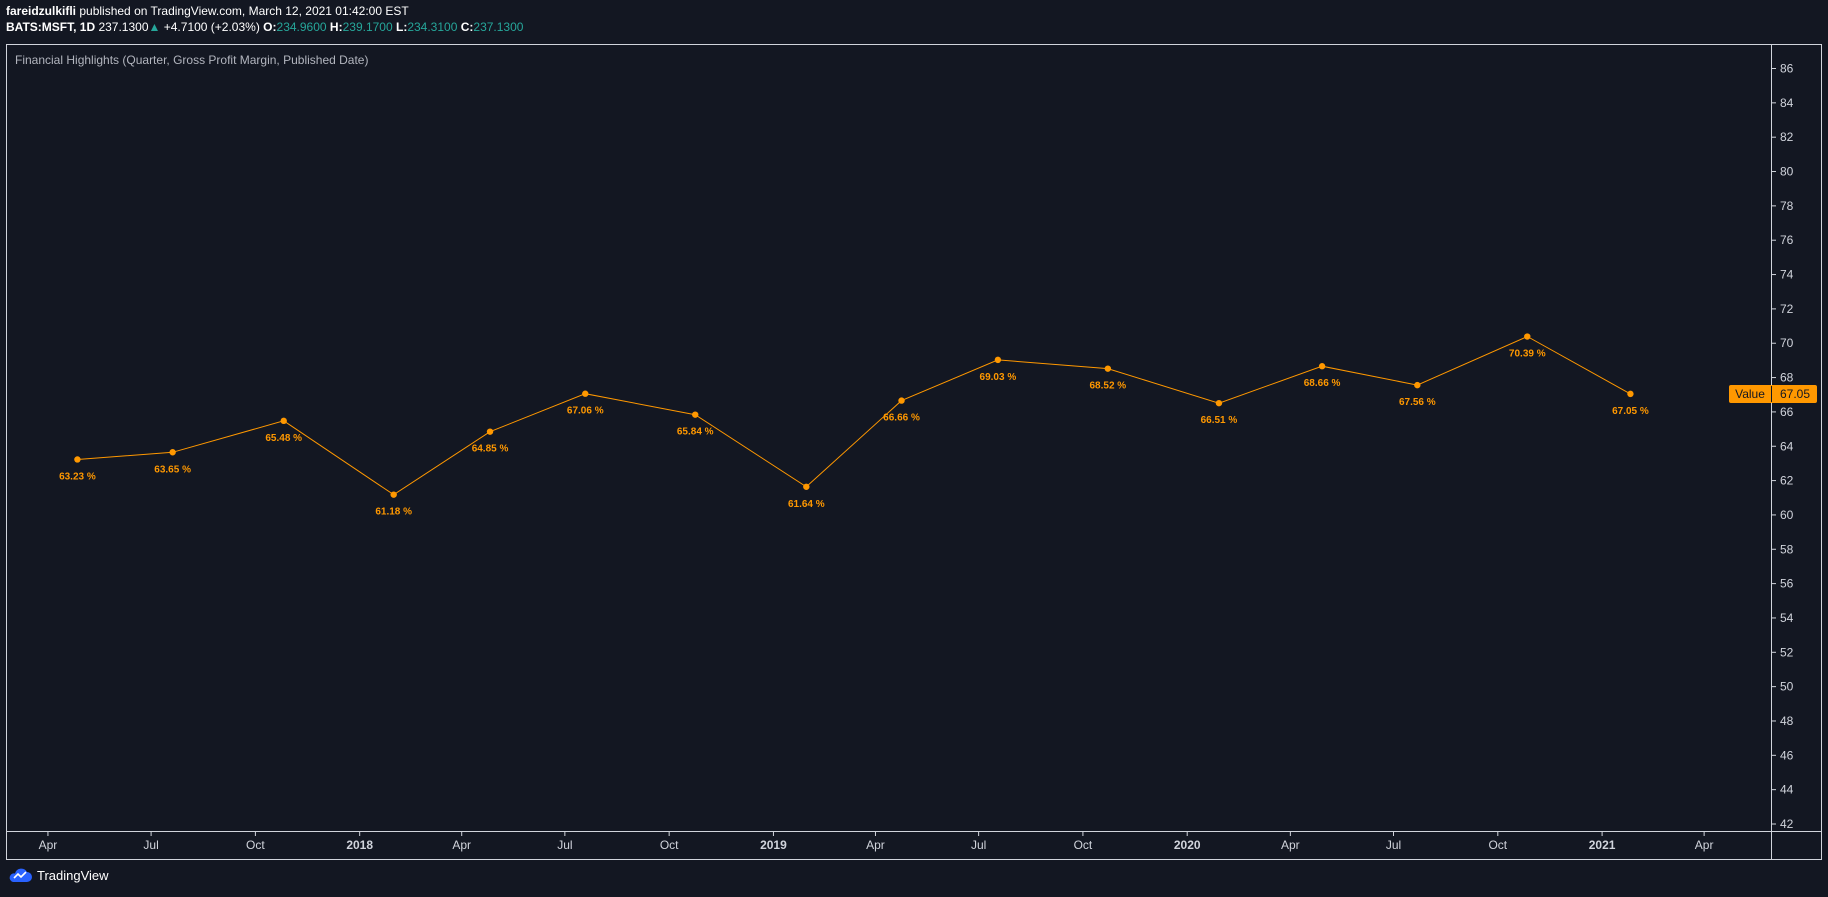 This screenshot has width=1828, height=897. Describe the element at coordinates (585, 411) in the screenshot. I see `data-label: 67.06 %` at that location.